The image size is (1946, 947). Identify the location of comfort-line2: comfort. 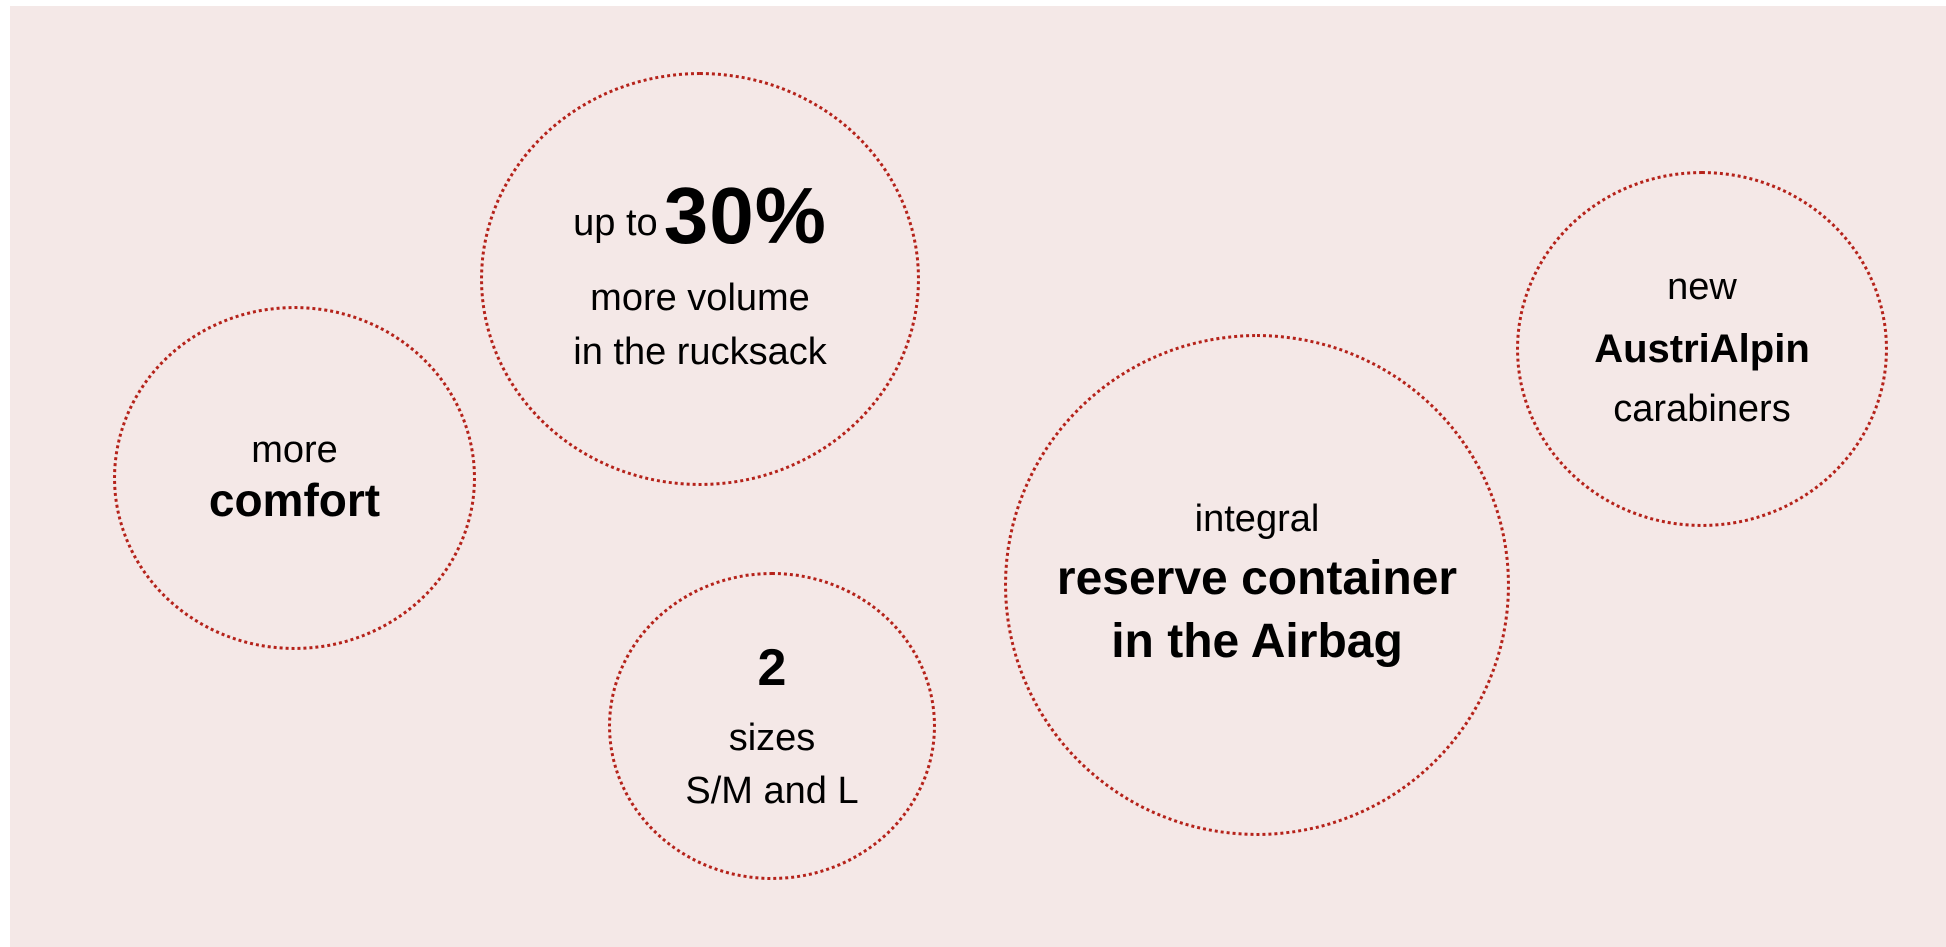
(294, 500).